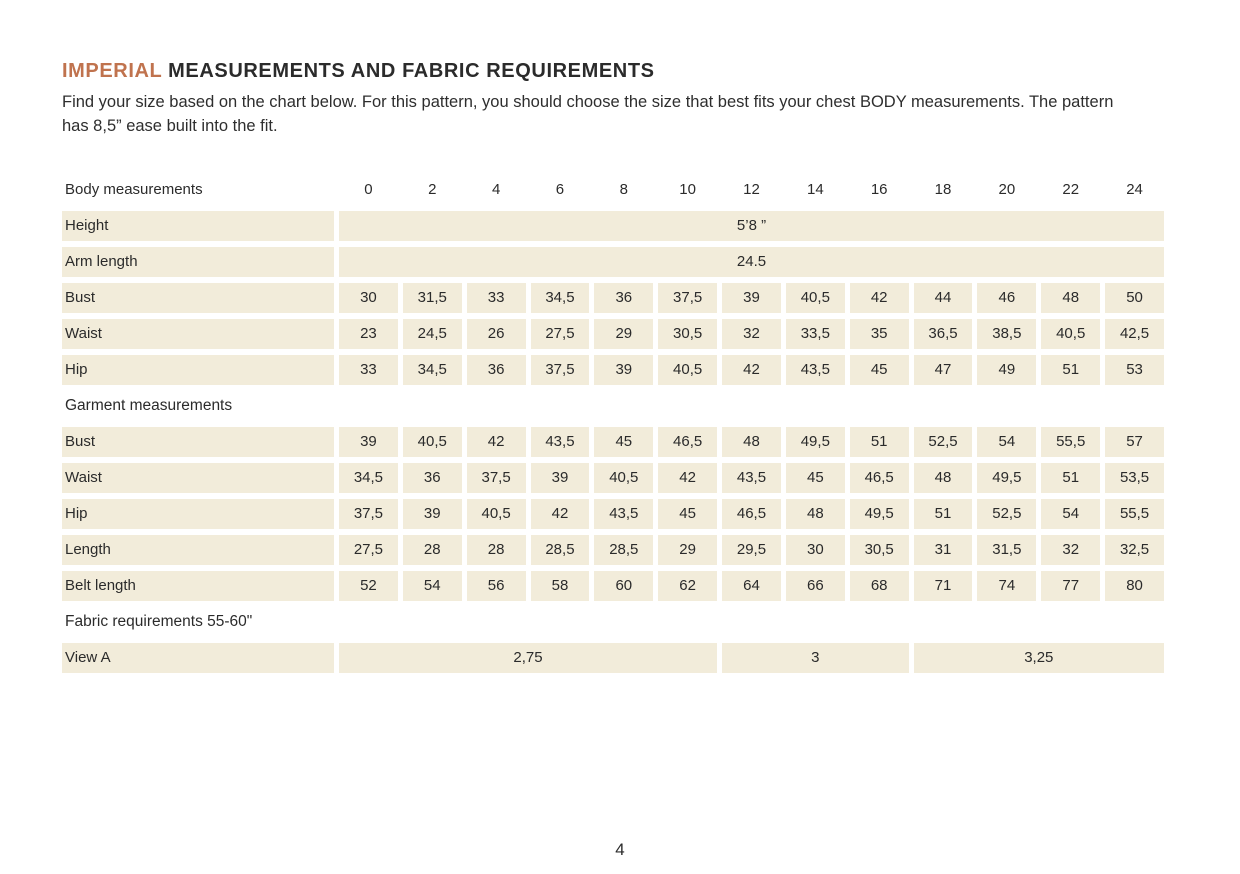  Describe the element at coordinates (1134, 297) in the screenshot. I see `measurement-cell: 50` at that location.